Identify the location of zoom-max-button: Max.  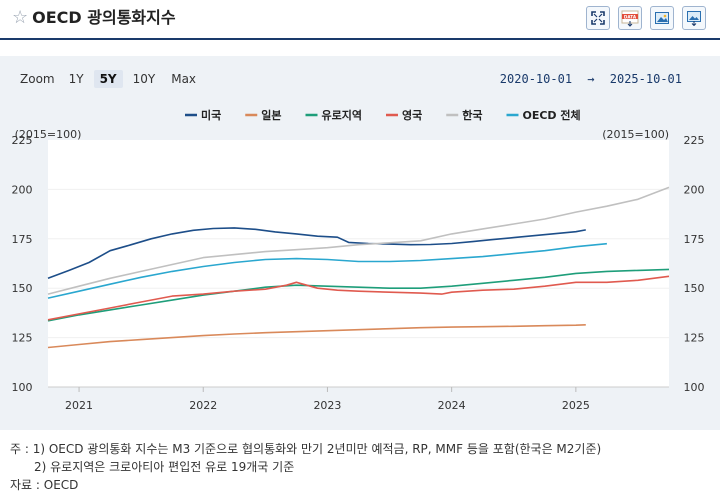
(184, 79).